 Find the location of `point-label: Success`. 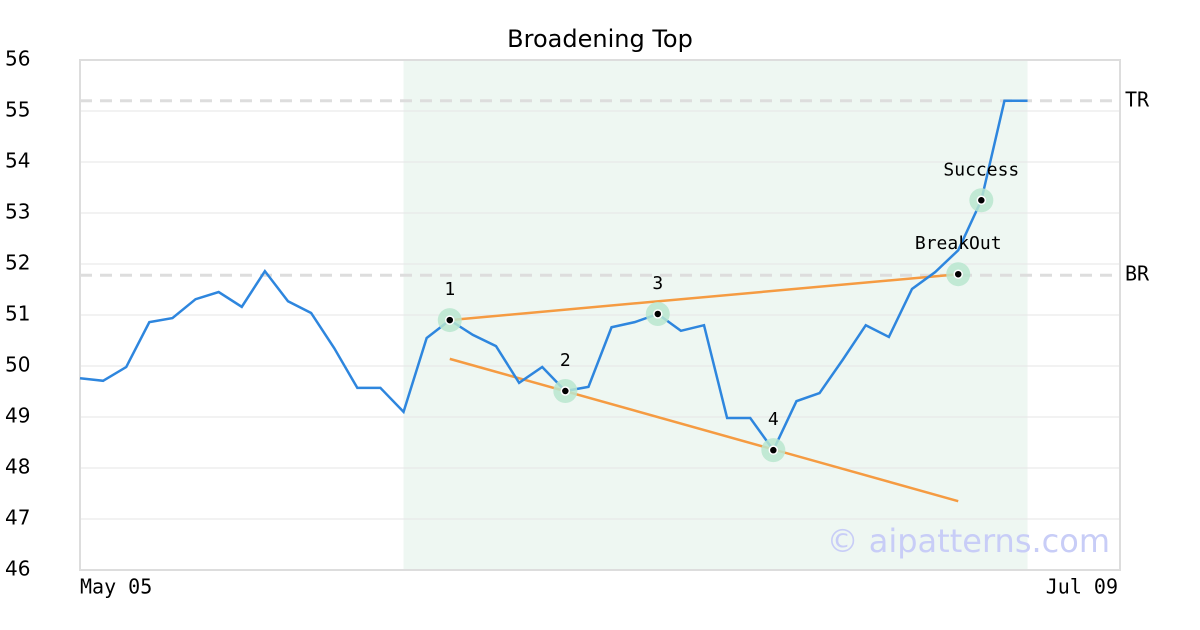

point-label: Success is located at coordinates (981, 169).